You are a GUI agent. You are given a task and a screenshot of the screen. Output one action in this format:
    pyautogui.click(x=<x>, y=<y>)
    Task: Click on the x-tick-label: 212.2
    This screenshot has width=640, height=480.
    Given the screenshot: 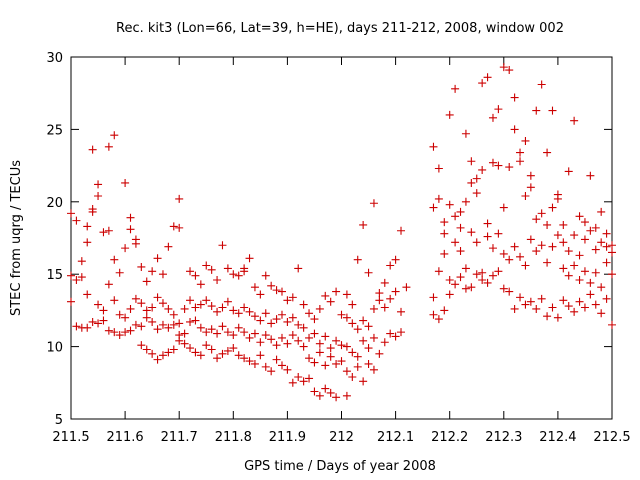 What is the action you would take?
    pyautogui.click(x=449, y=437)
    